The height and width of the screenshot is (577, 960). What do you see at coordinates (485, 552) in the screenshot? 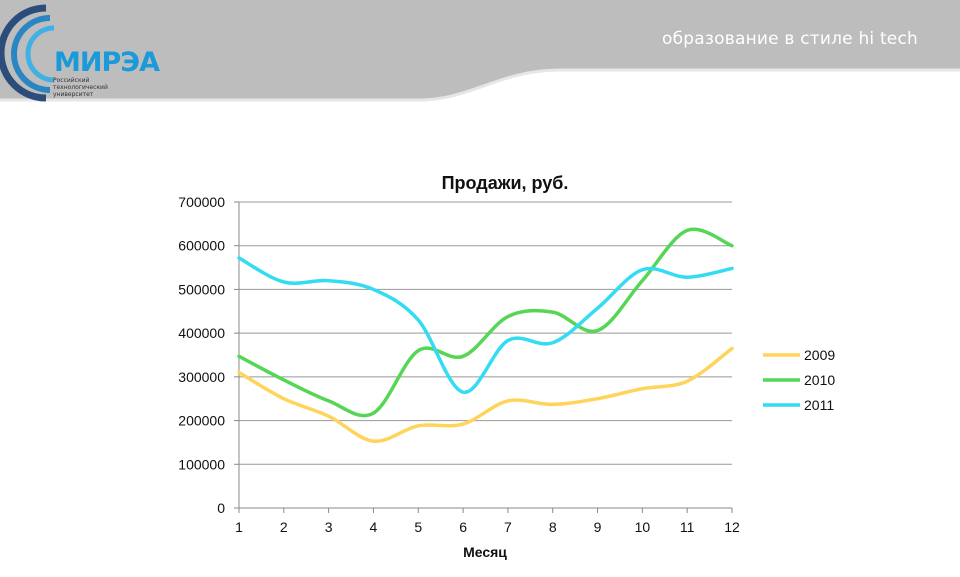
I see `x-axis-title: Месяц` at bounding box center [485, 552].